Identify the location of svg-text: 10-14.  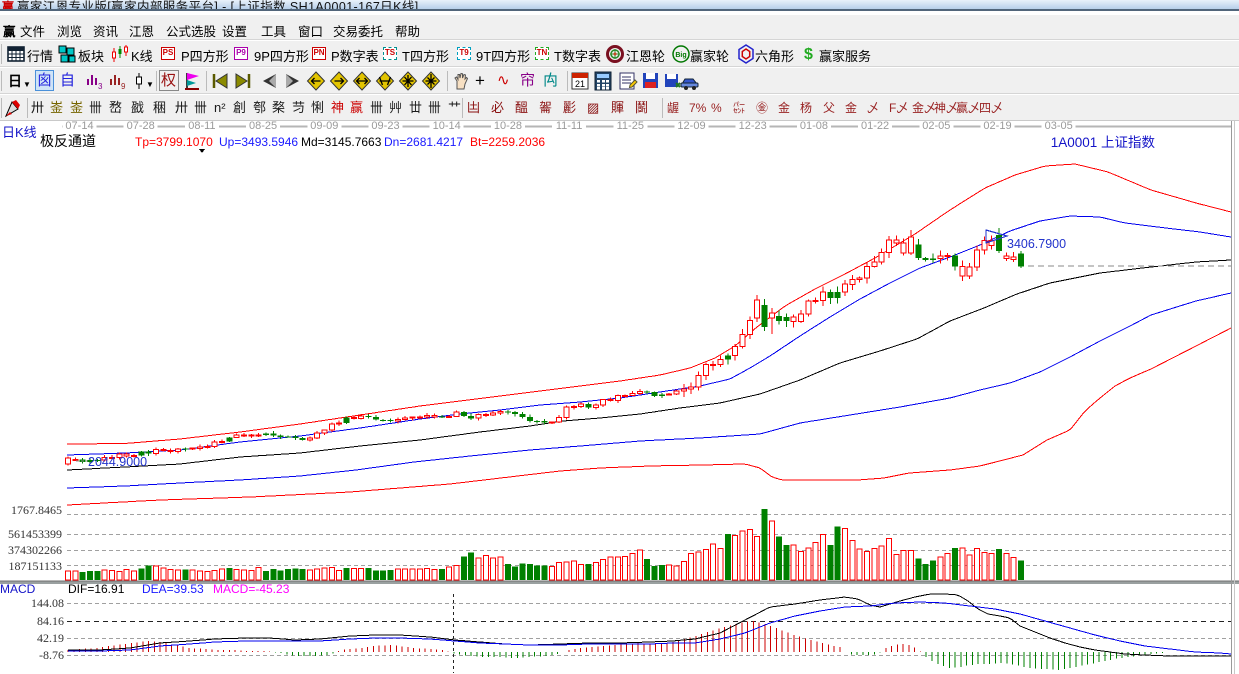
(447, 126).